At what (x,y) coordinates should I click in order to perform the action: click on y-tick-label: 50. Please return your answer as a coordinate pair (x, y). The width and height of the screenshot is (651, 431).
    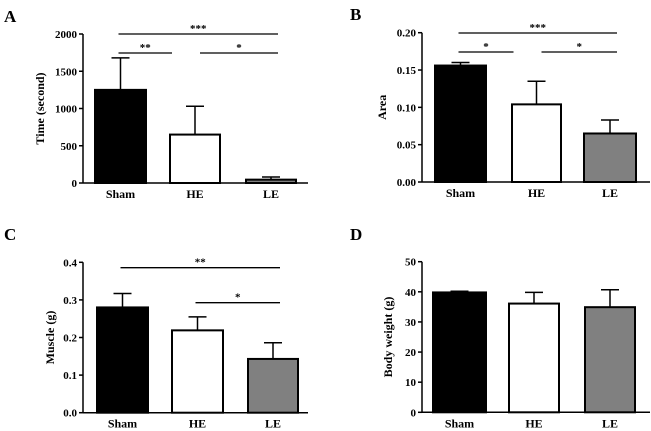
    Looking at the image, I should click on (411, 263).